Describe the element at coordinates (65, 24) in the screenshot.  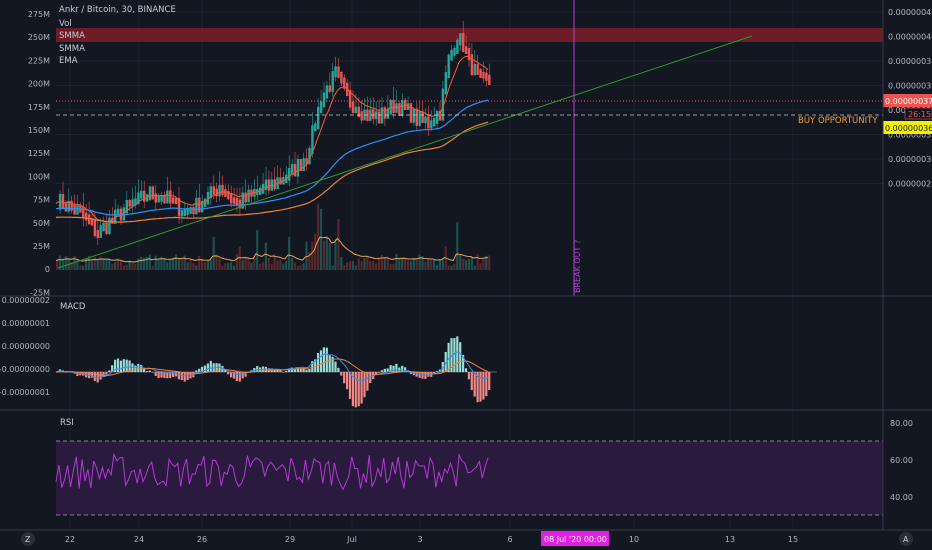
I see `indicator-vol: Vol` at that location.